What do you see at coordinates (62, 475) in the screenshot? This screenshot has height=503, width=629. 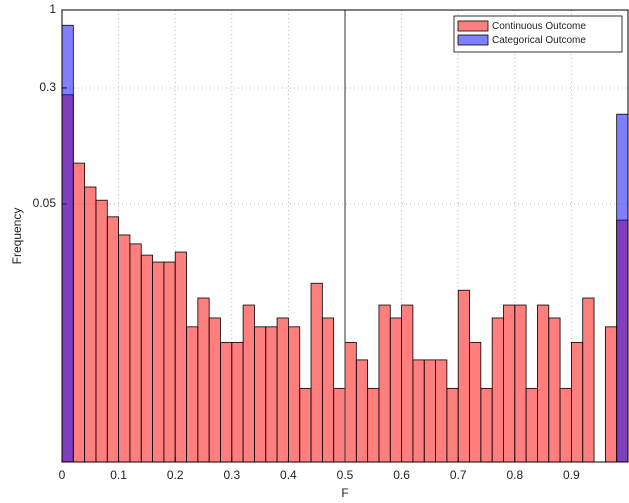 I see `x-tick-label: 0` at bounding box center [62, 475].